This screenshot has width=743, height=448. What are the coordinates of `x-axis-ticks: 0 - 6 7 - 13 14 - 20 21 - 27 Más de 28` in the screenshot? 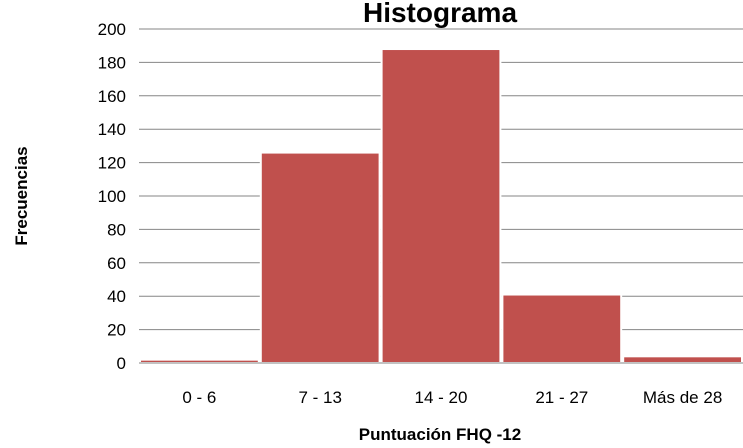 It's located at (452, 397).